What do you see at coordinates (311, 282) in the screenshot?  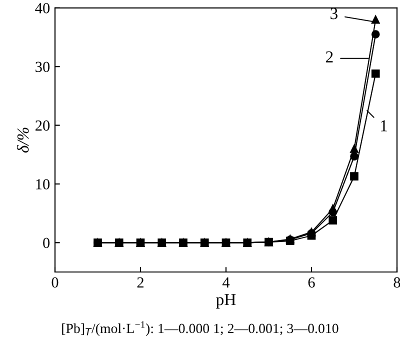 I see `x-tick-label: 6` at bounding box center [311, 282].